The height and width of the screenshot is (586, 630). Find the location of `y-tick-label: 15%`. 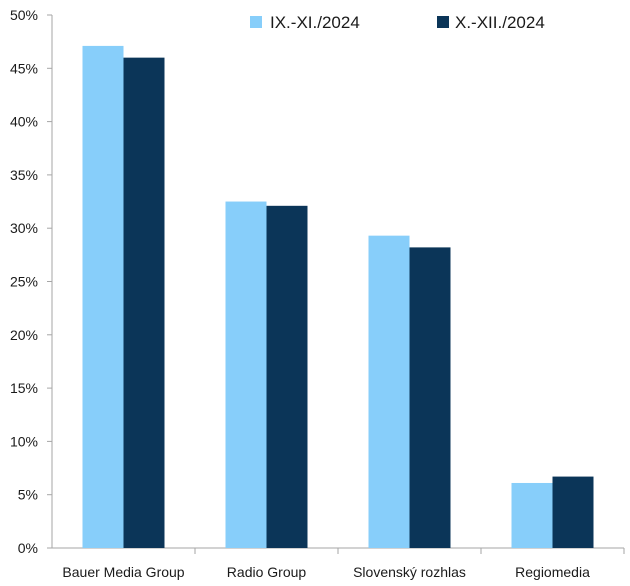

y-tick-label: 15% is located at coordinates (24, 388).